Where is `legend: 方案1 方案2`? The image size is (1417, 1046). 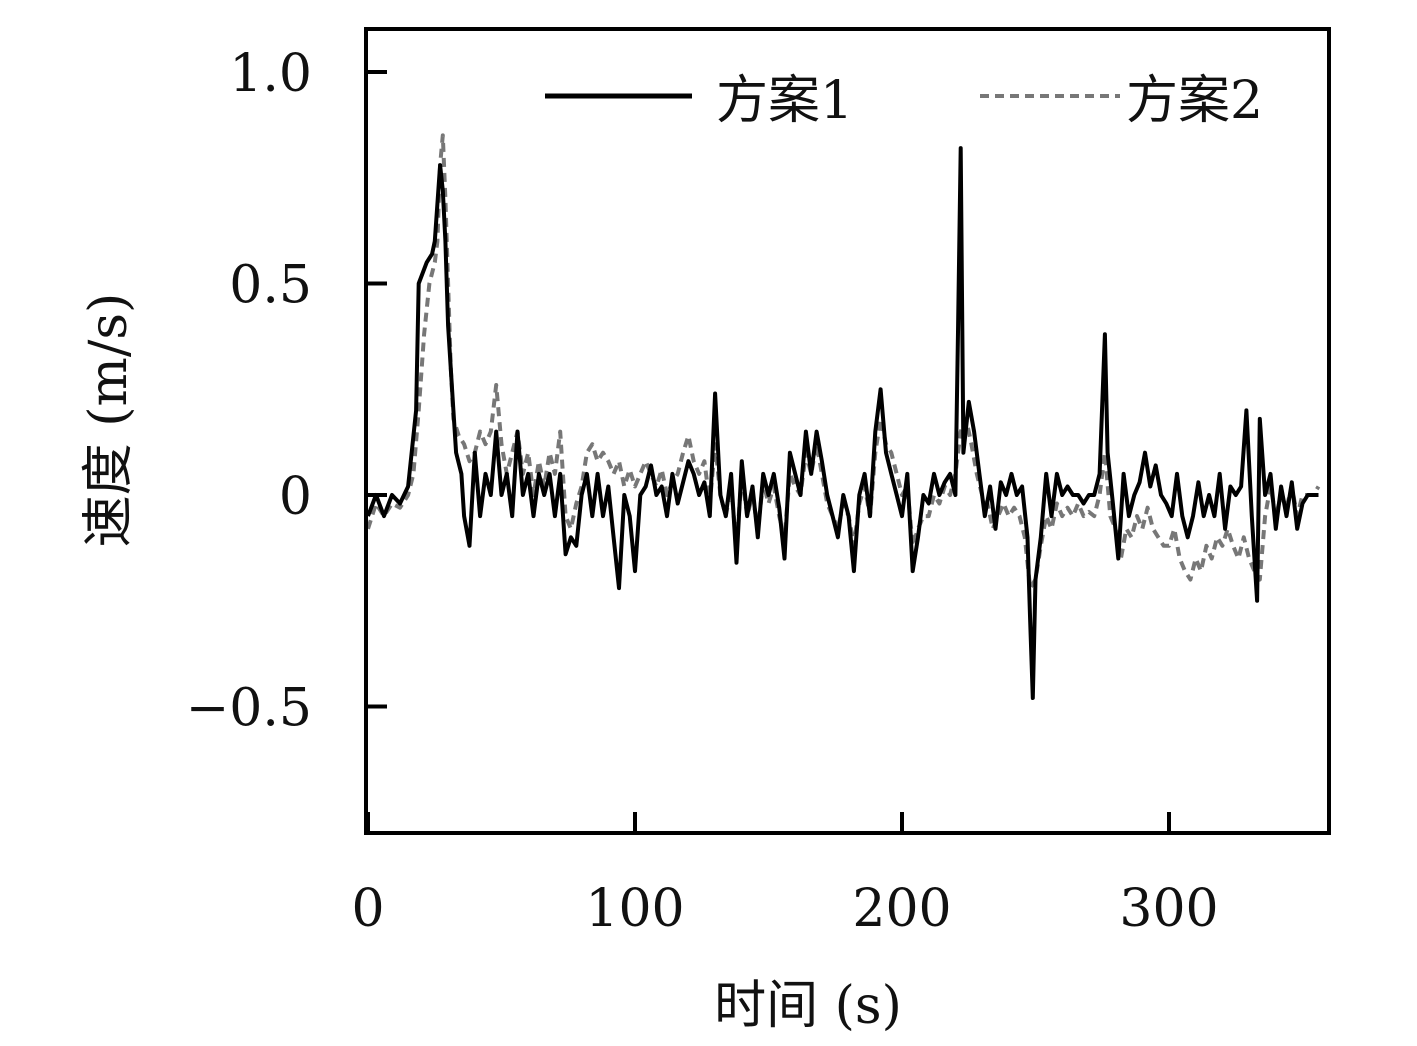
legend: 方案1 方案2 is located at coordinates (904, 101).